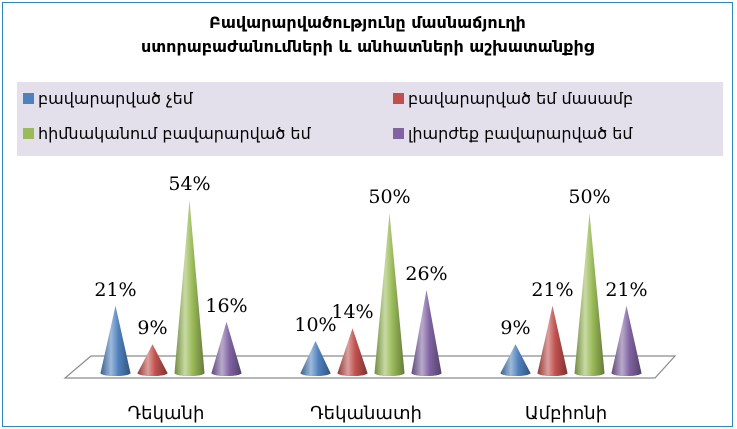 This screenshot has height=429, width=737. Describe the element at coordinates (389, 197) in the screenshot. I see `value-label-2-3: 50%` at that location.